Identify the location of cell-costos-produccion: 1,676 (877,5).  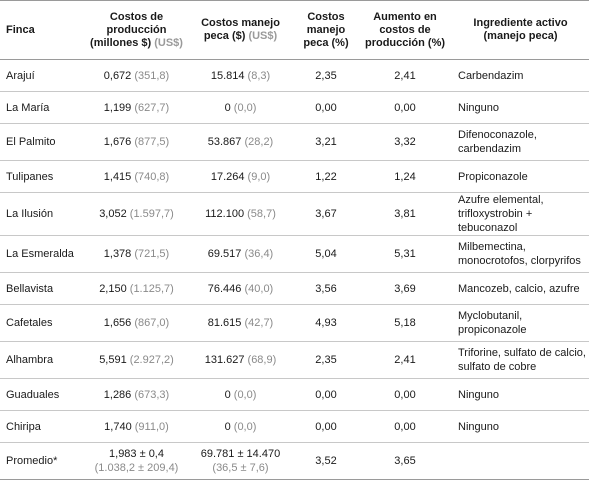
(136, 142).